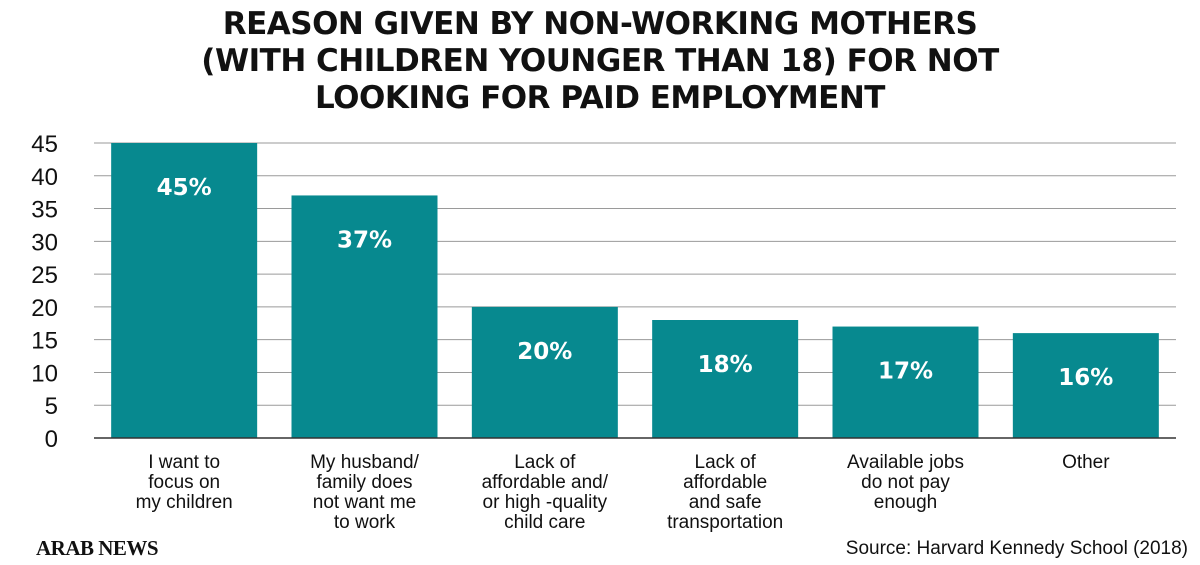  Describe the element at coordinates (184, 502) in the screenshot. I see `x-tick-label: my children` at that location.